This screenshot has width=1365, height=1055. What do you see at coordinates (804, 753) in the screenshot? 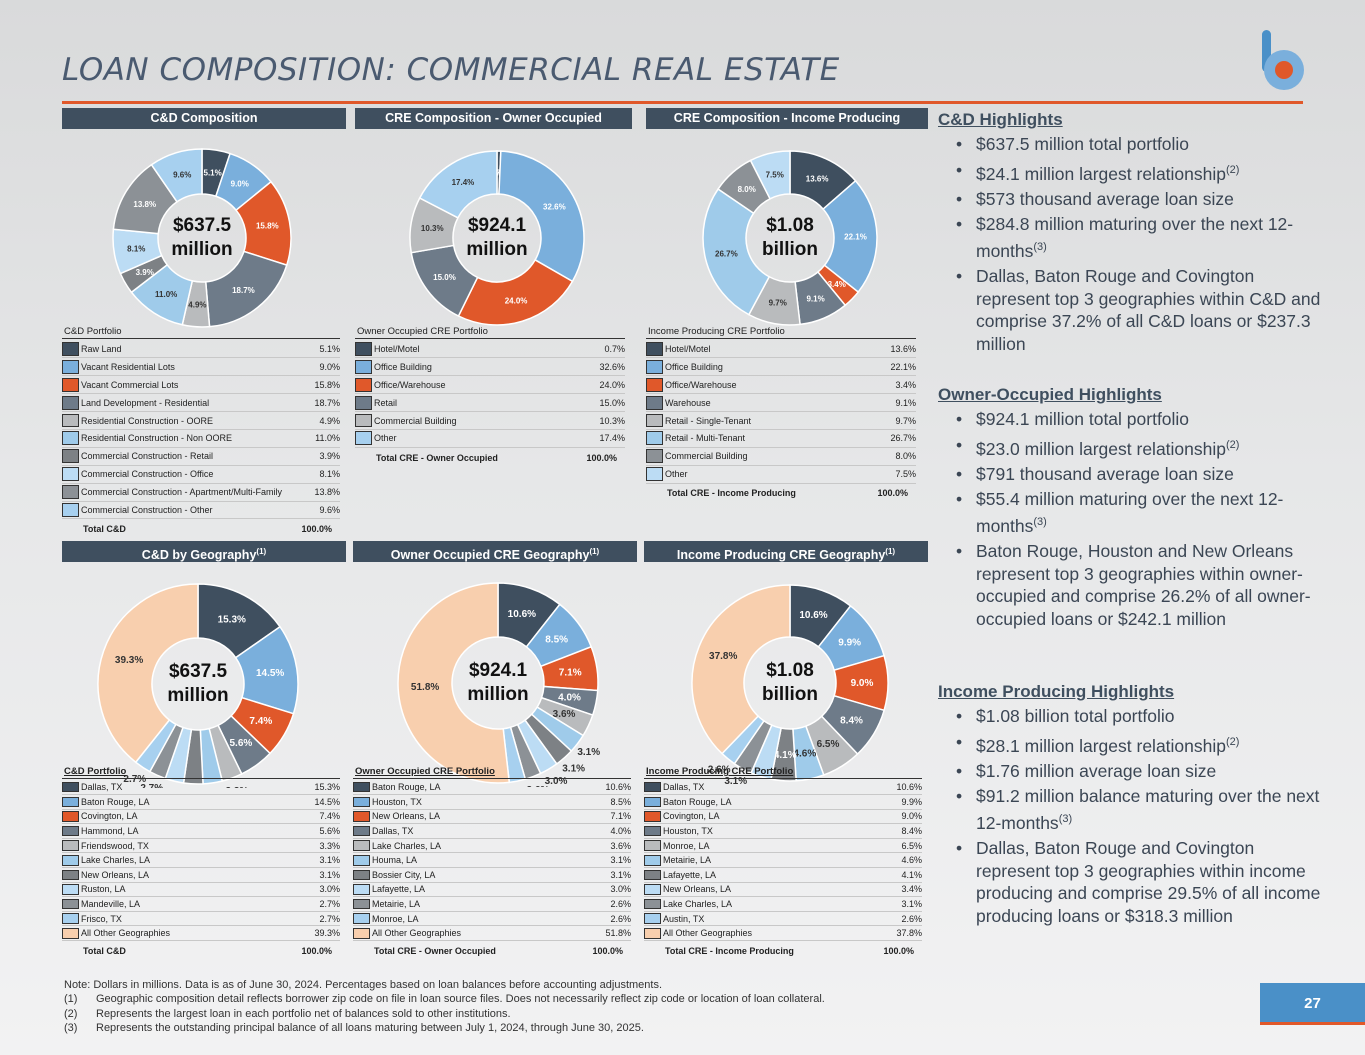
I see `slice-label-6: 4.6%` at bounding box center [804, 753].